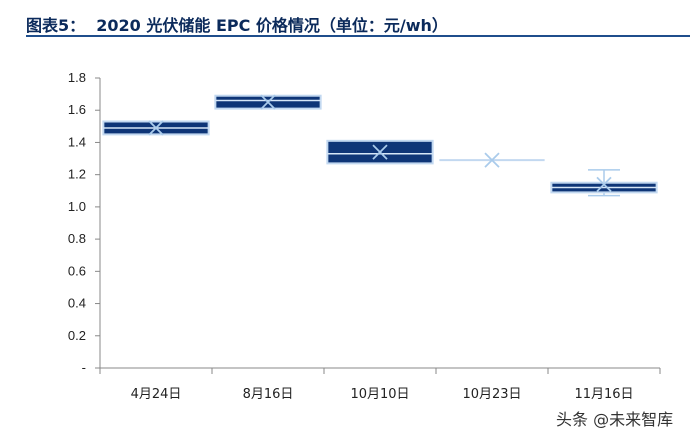  What do you see at coordinates (77, 270) in the screenshot?
I see `y-tick-label: 0.6` at bounding box center [77, 270].